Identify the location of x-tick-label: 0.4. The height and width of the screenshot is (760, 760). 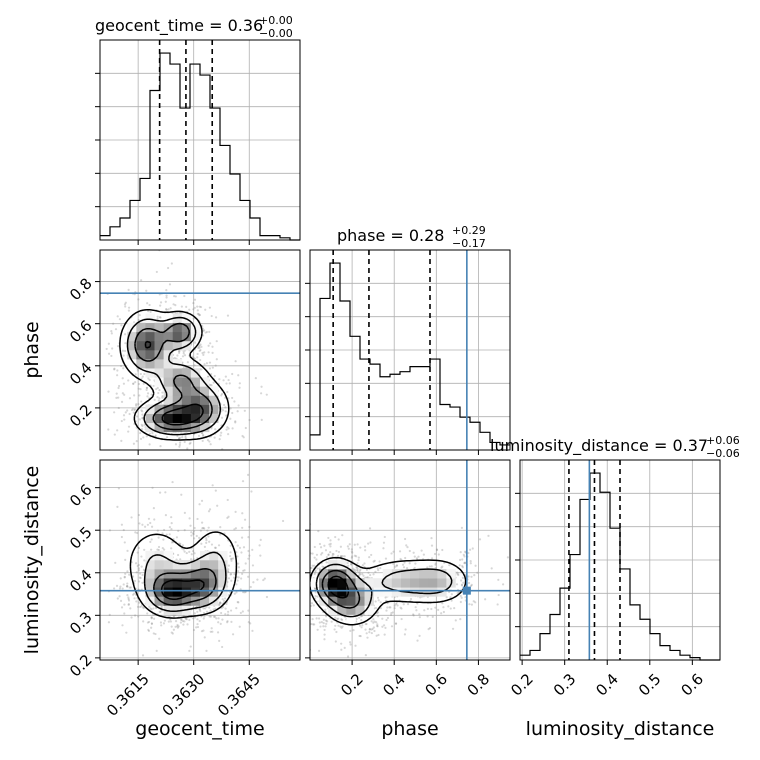
(607, 685).